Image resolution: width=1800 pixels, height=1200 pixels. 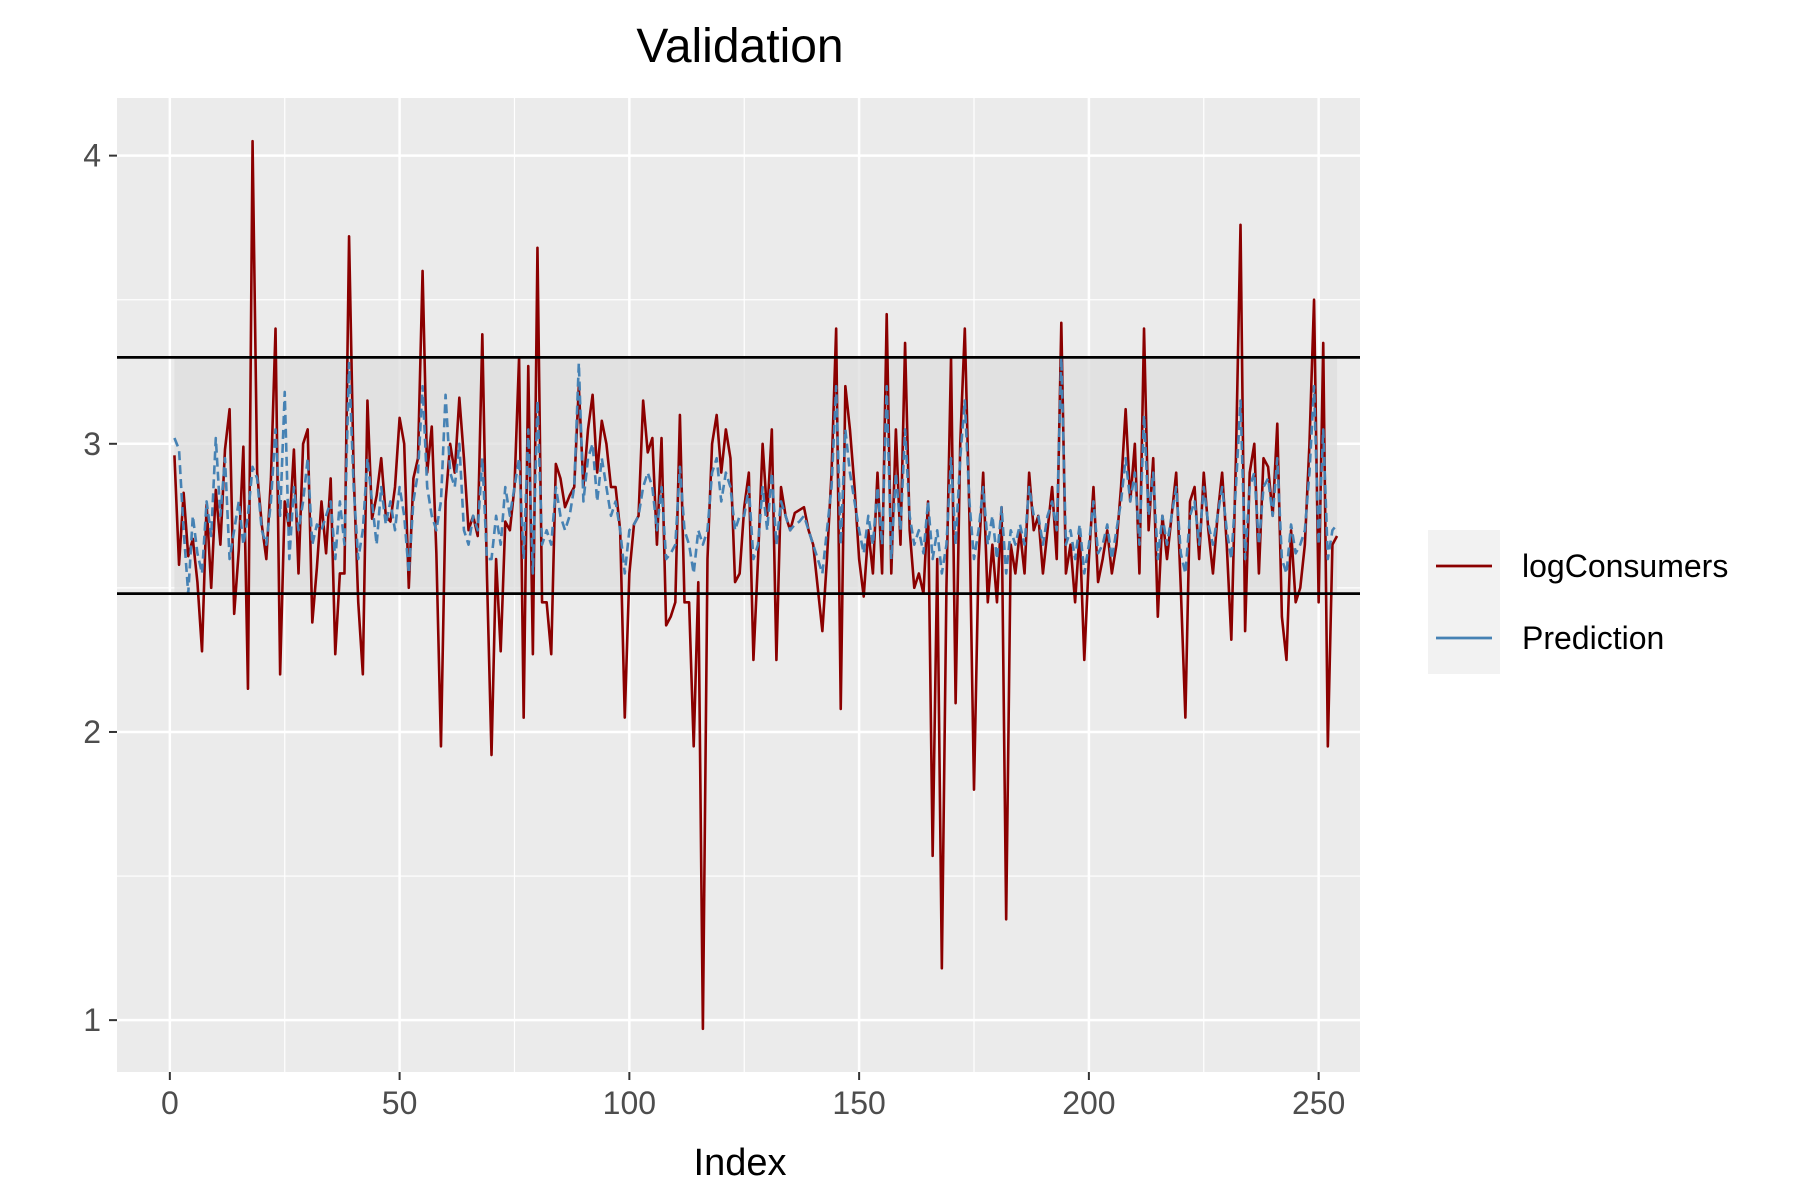 I want to click on y-tick-label: 4, so click(x=92, y=156).